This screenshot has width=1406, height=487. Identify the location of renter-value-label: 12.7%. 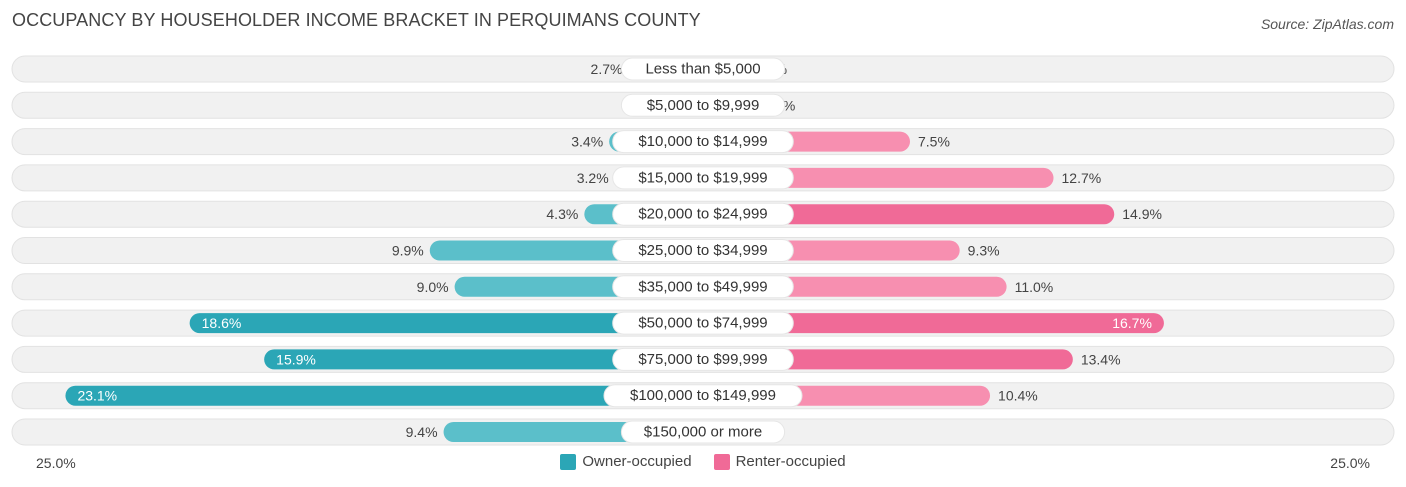
(1082, 178).